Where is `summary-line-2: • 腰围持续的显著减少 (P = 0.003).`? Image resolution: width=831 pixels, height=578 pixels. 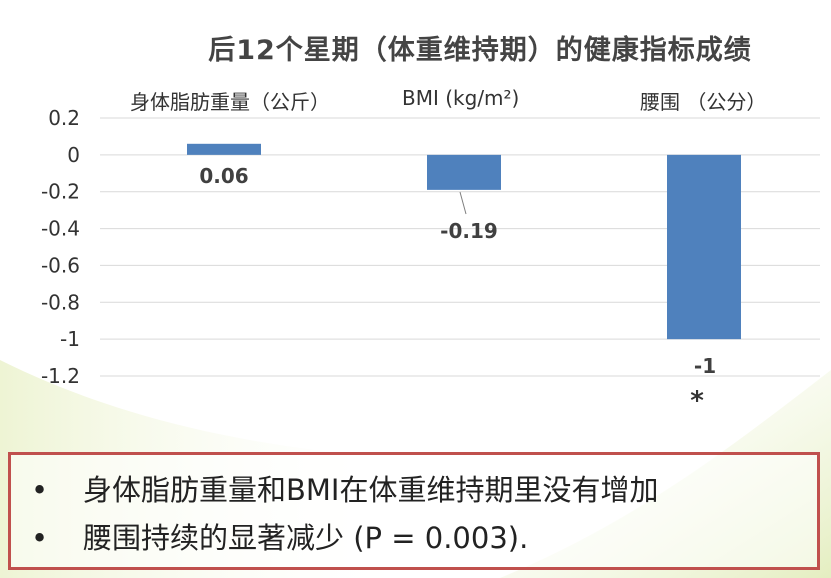 summary-line-2: • 腰围持续的显著减少 (P = 0.003). is located at coordinates (279, 536).